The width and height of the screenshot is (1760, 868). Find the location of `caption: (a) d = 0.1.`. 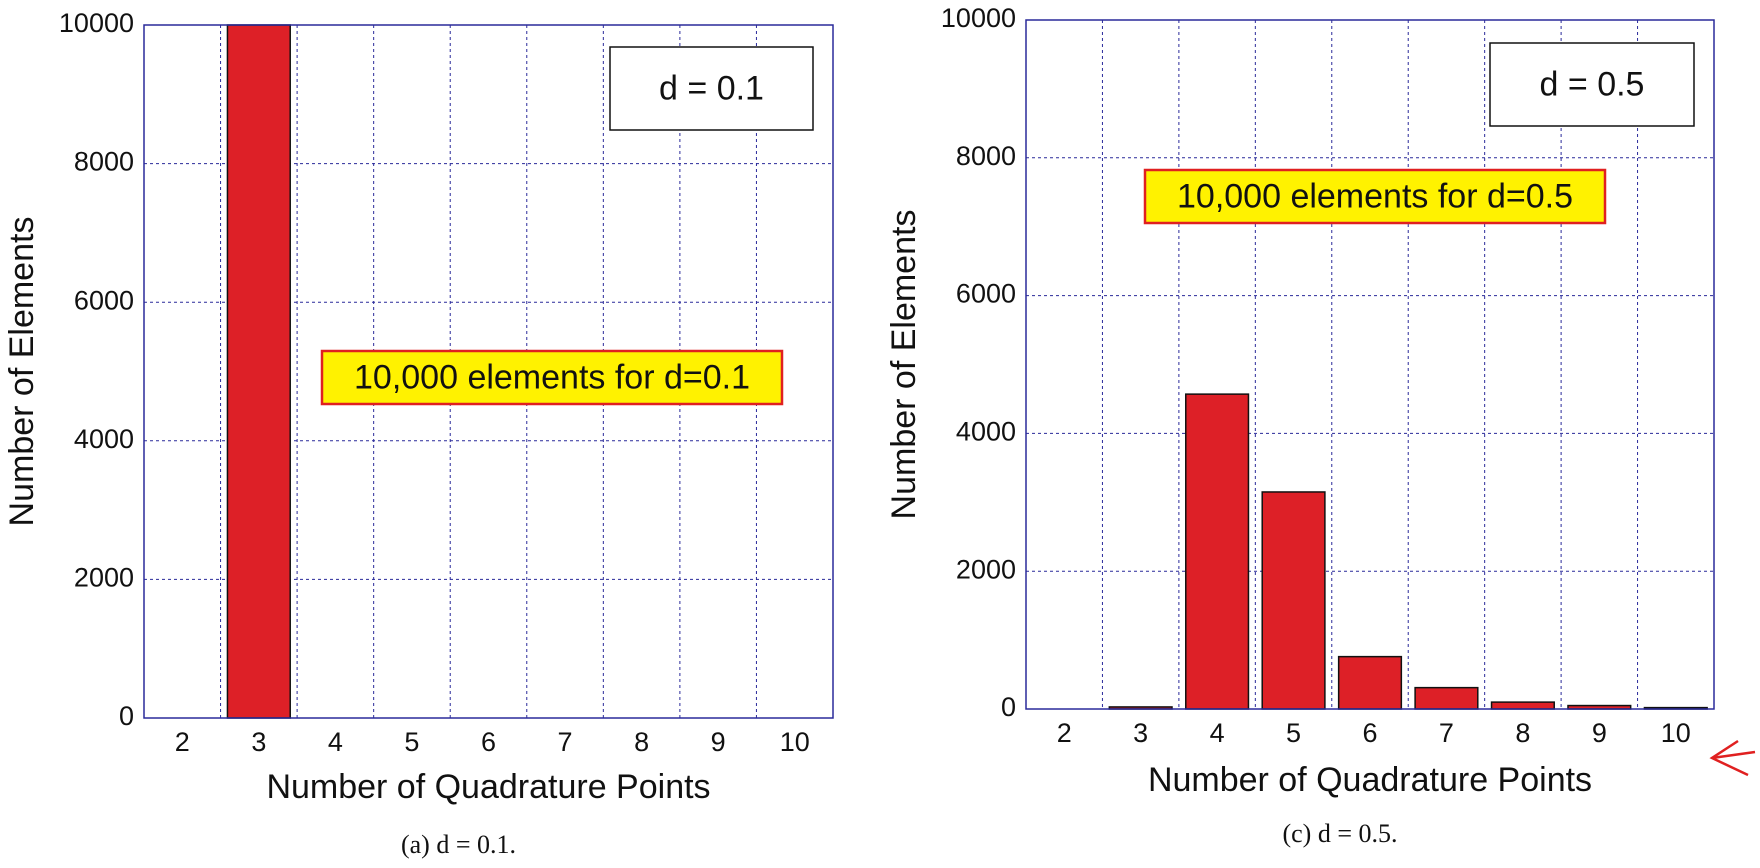

caption: (a) d = 0.1. is located at coordinates (458, 844).